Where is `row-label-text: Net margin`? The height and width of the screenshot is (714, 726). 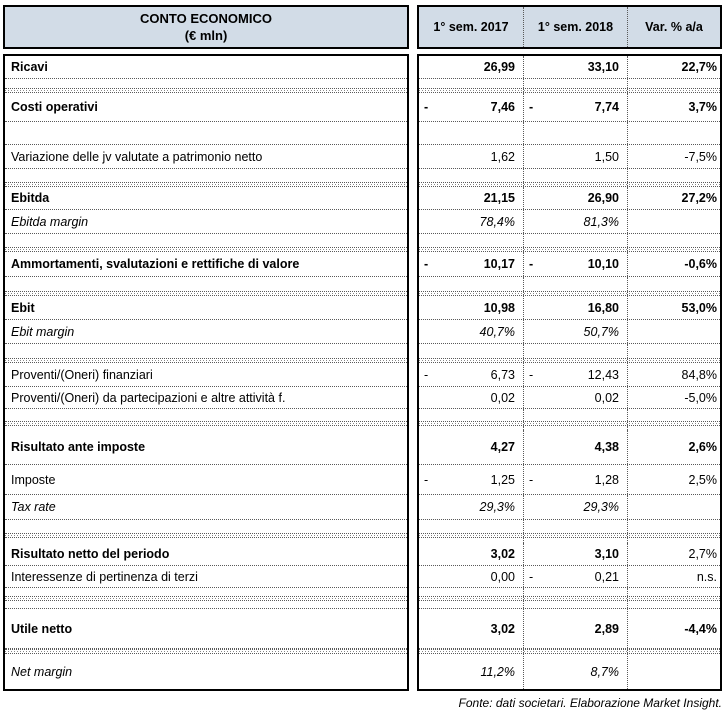 row-label-text: Net margin is located at coordinates (42, 671).